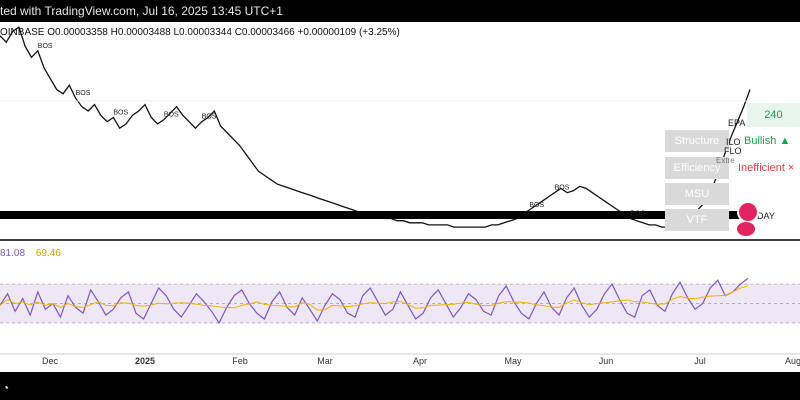  Describe the element at coordinates (536, 205) in the screenshot. I see `bos-label-5: BOS` at that location.